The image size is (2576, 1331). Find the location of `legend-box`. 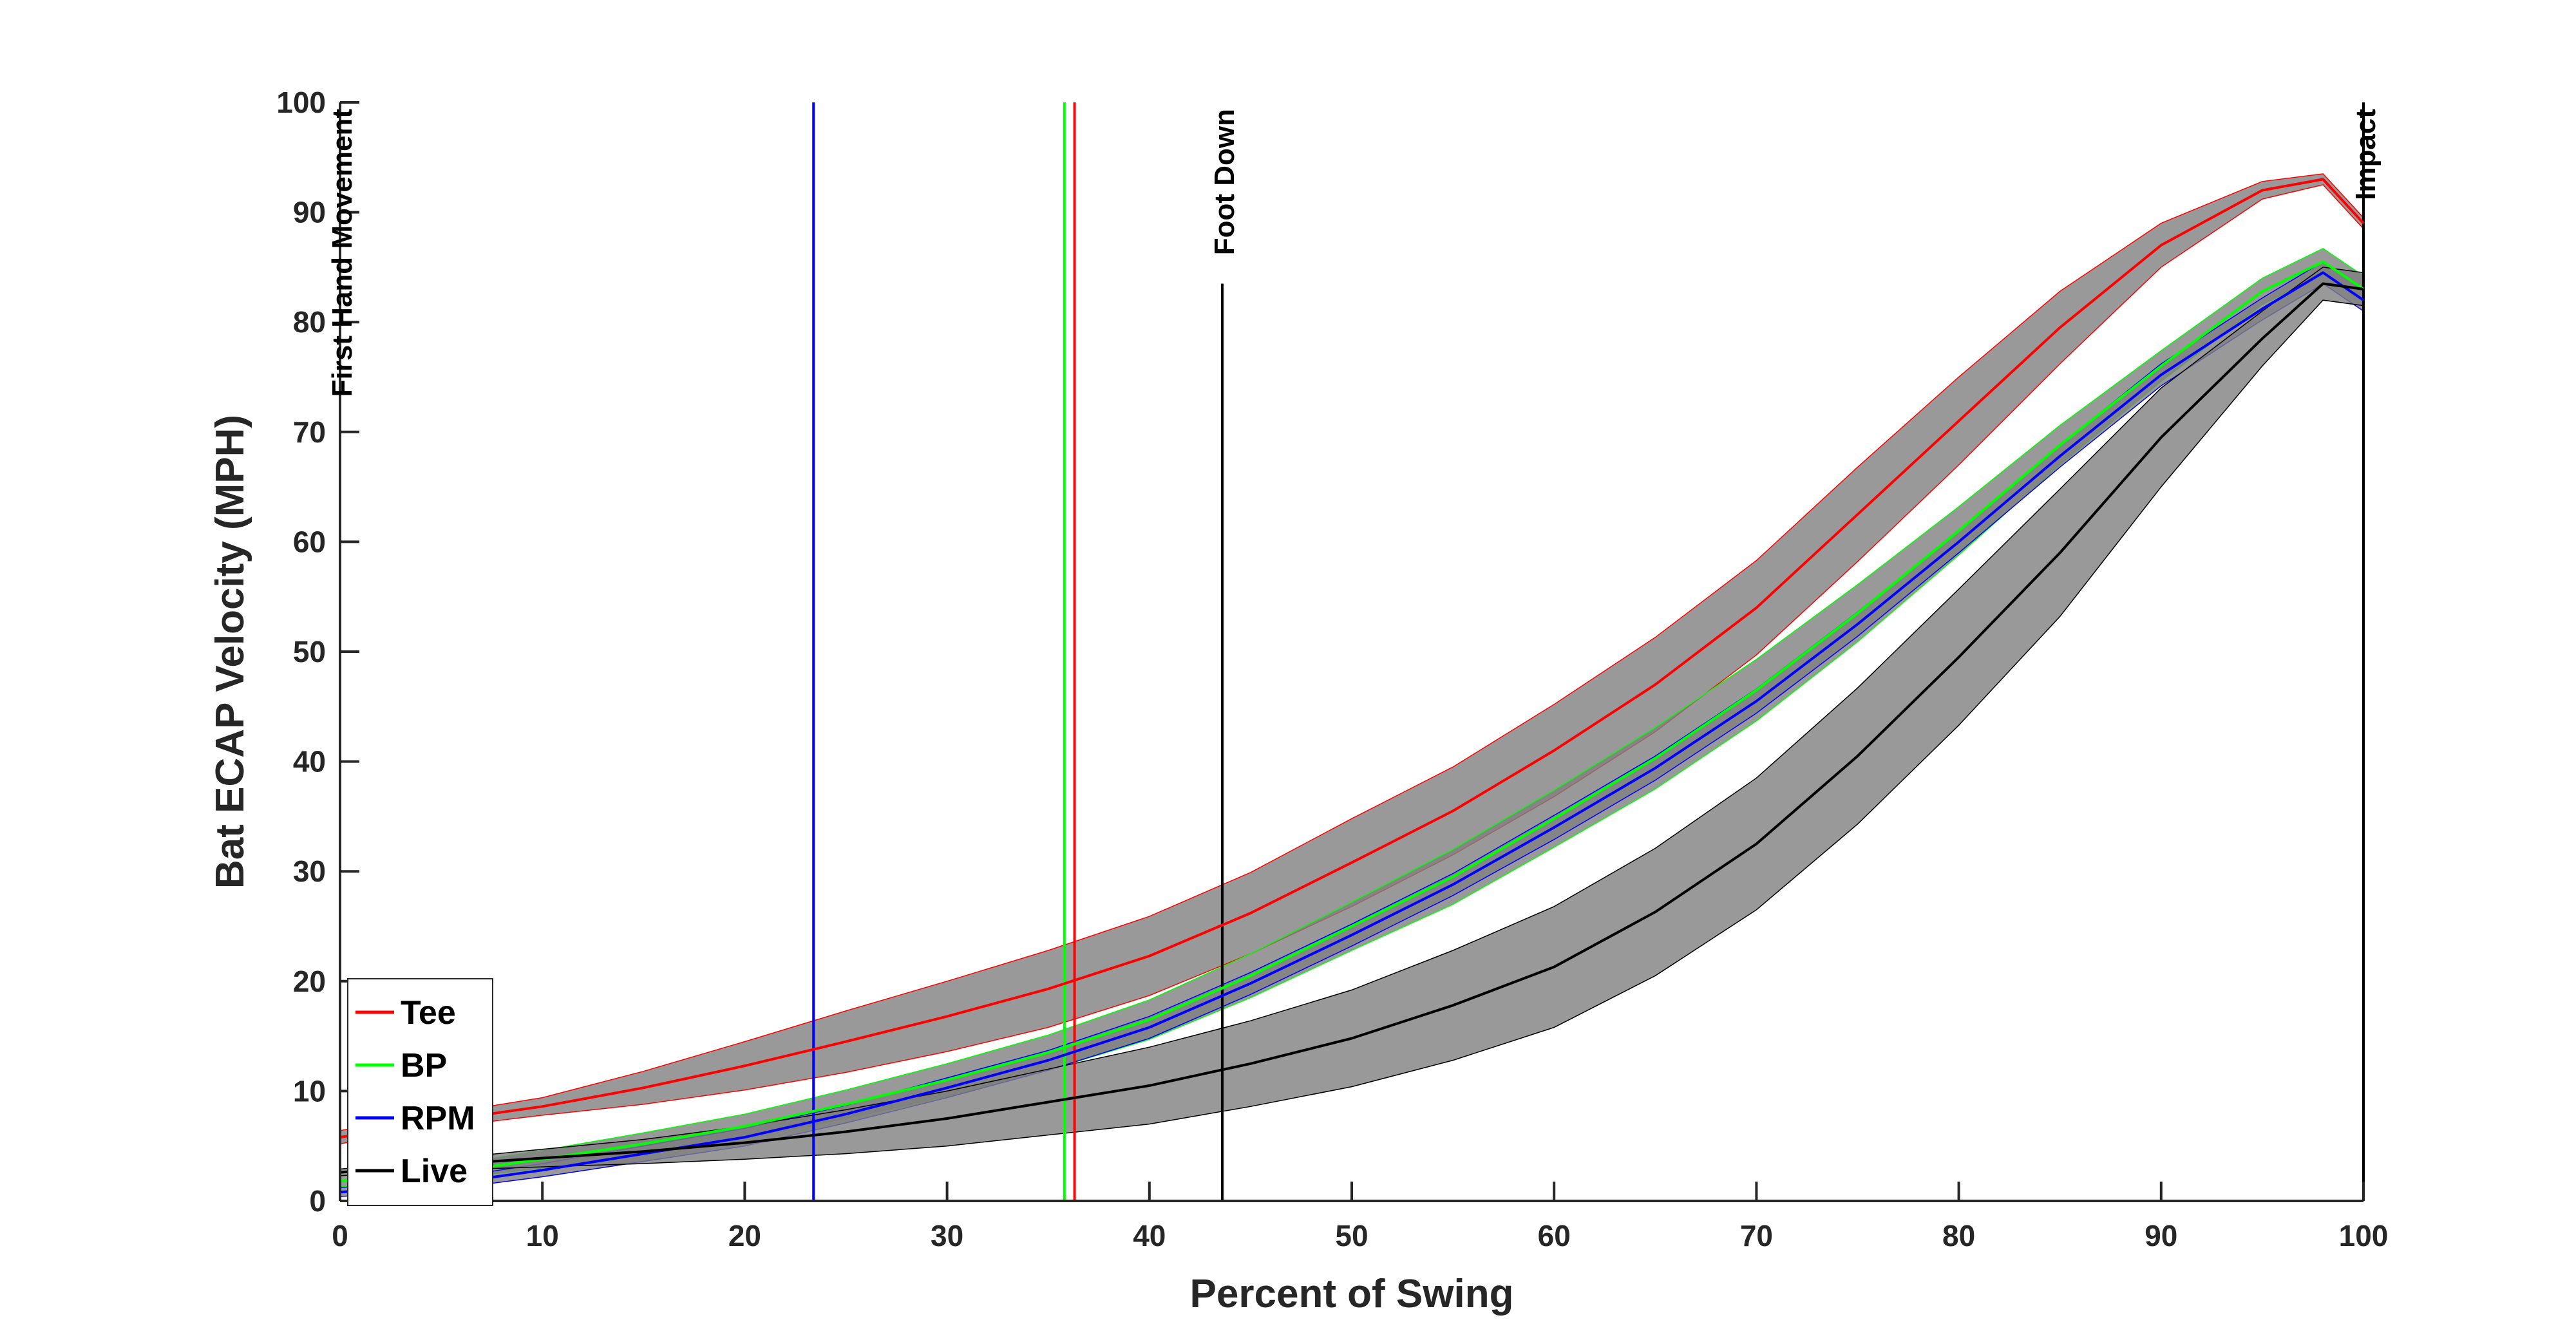

legend-box is located at coordinates (420, 1092).